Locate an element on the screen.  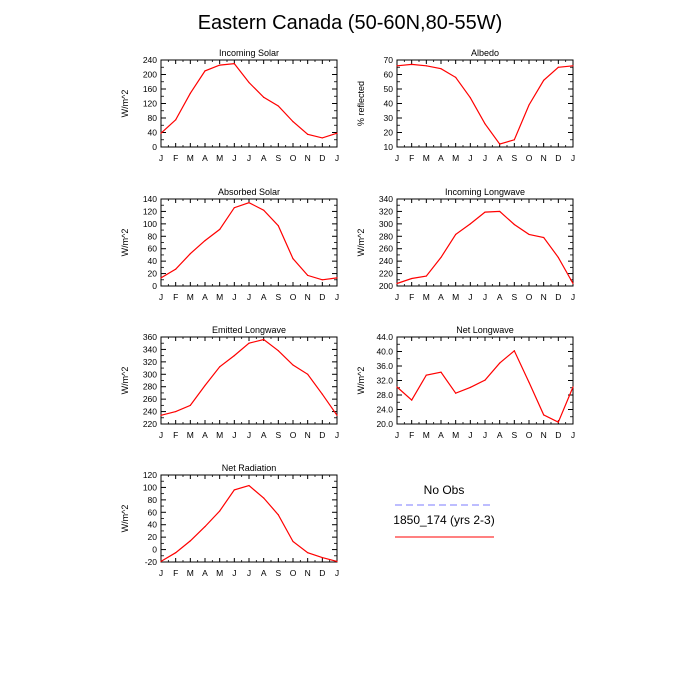
x-tick-label: N is located at coordinates (308, 573).